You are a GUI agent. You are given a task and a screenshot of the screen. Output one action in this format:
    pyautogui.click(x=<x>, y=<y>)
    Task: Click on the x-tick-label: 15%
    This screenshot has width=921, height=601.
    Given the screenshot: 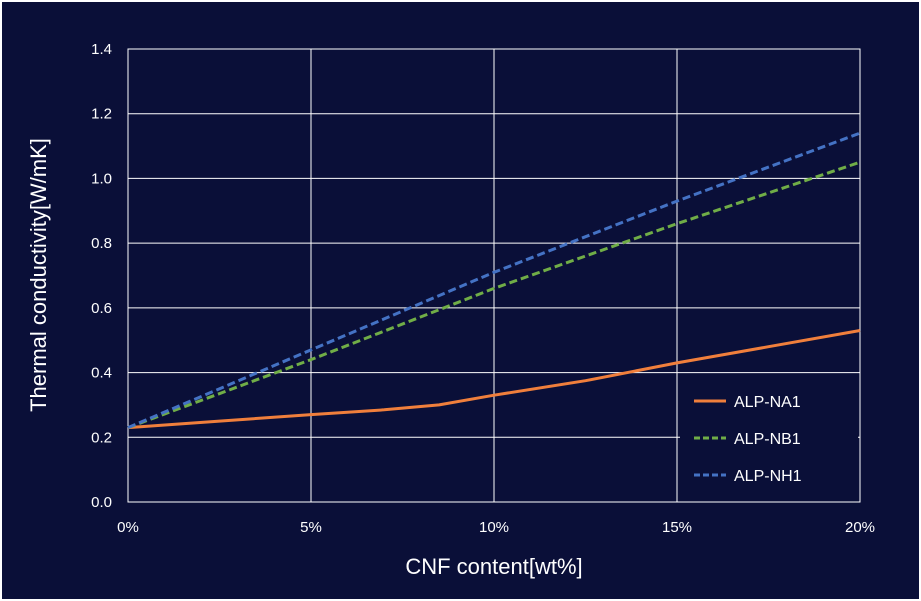 What is the action you would take?
    pyautogui.click(x=677, y=527)
    